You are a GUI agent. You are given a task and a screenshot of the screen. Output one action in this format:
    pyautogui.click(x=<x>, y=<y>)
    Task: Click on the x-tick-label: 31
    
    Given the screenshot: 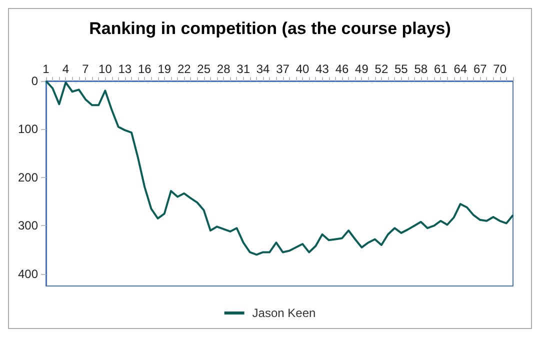 What is the action you would take?
    pyautogui.click(x=243, y=69)
    